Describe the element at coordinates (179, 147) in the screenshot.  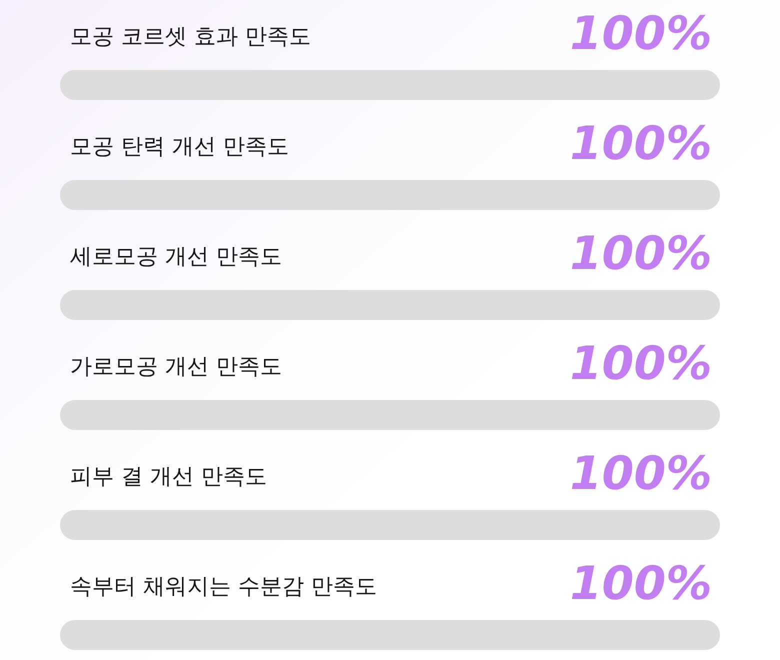
I see `y-tick-label: 모공 탄력 개선 만족도` at that location.